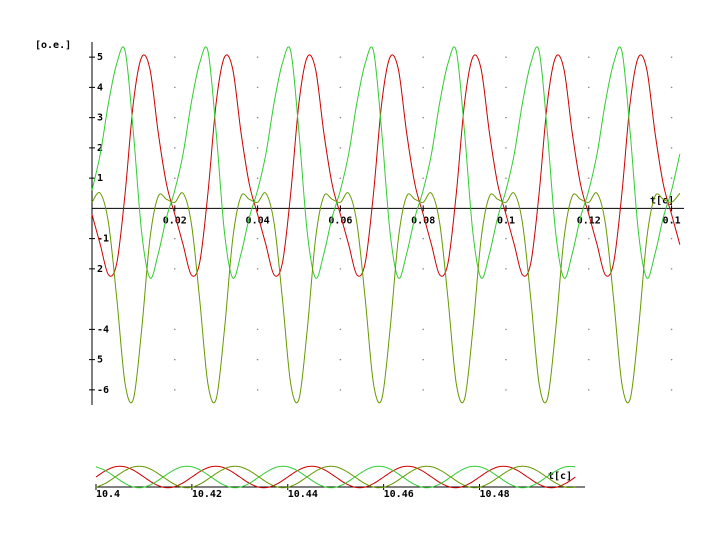 This screenshot has height=540, width=720. What do you see at coordinates (100, 118) in the screenshot?
I see `y-tick-label: 3` at bounding box center [100, 118].